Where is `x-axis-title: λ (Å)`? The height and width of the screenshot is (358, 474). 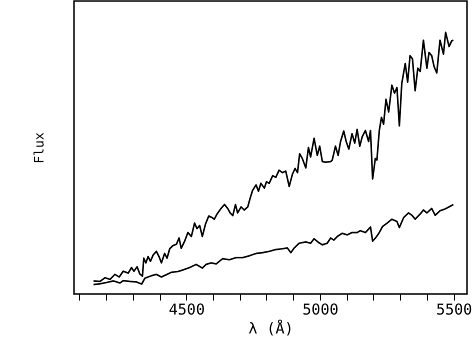
x-axis-title: λ (Å) is located at coordinates (271, 329).